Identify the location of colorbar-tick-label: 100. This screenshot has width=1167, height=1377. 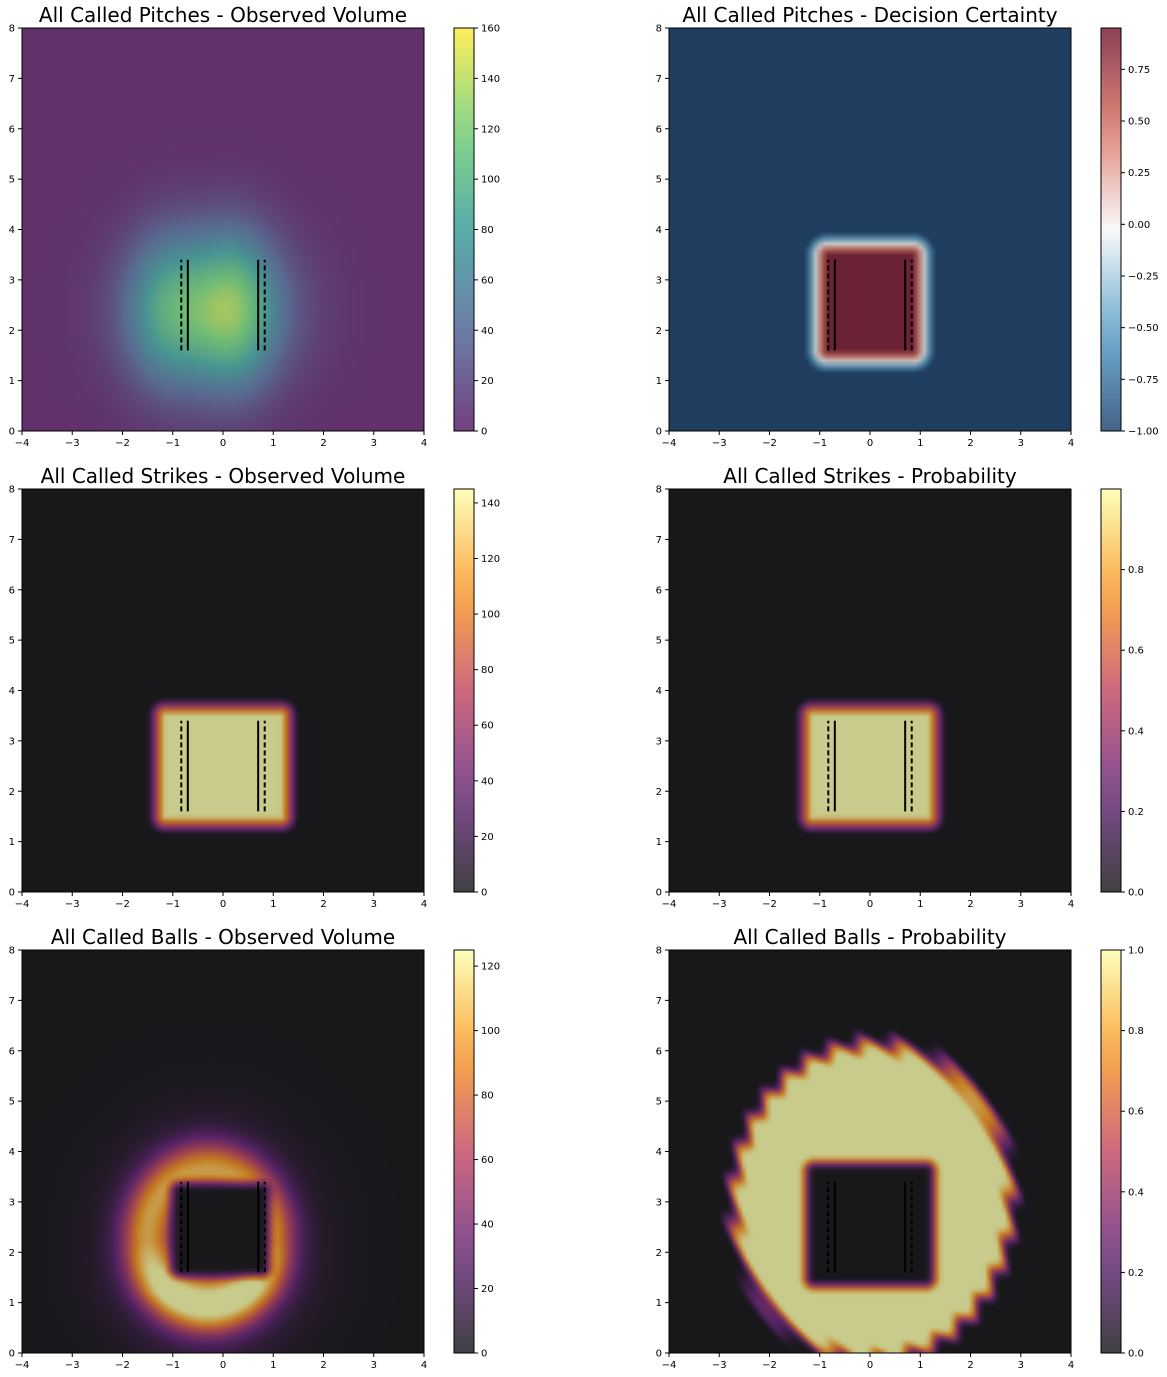
(490, 1031).